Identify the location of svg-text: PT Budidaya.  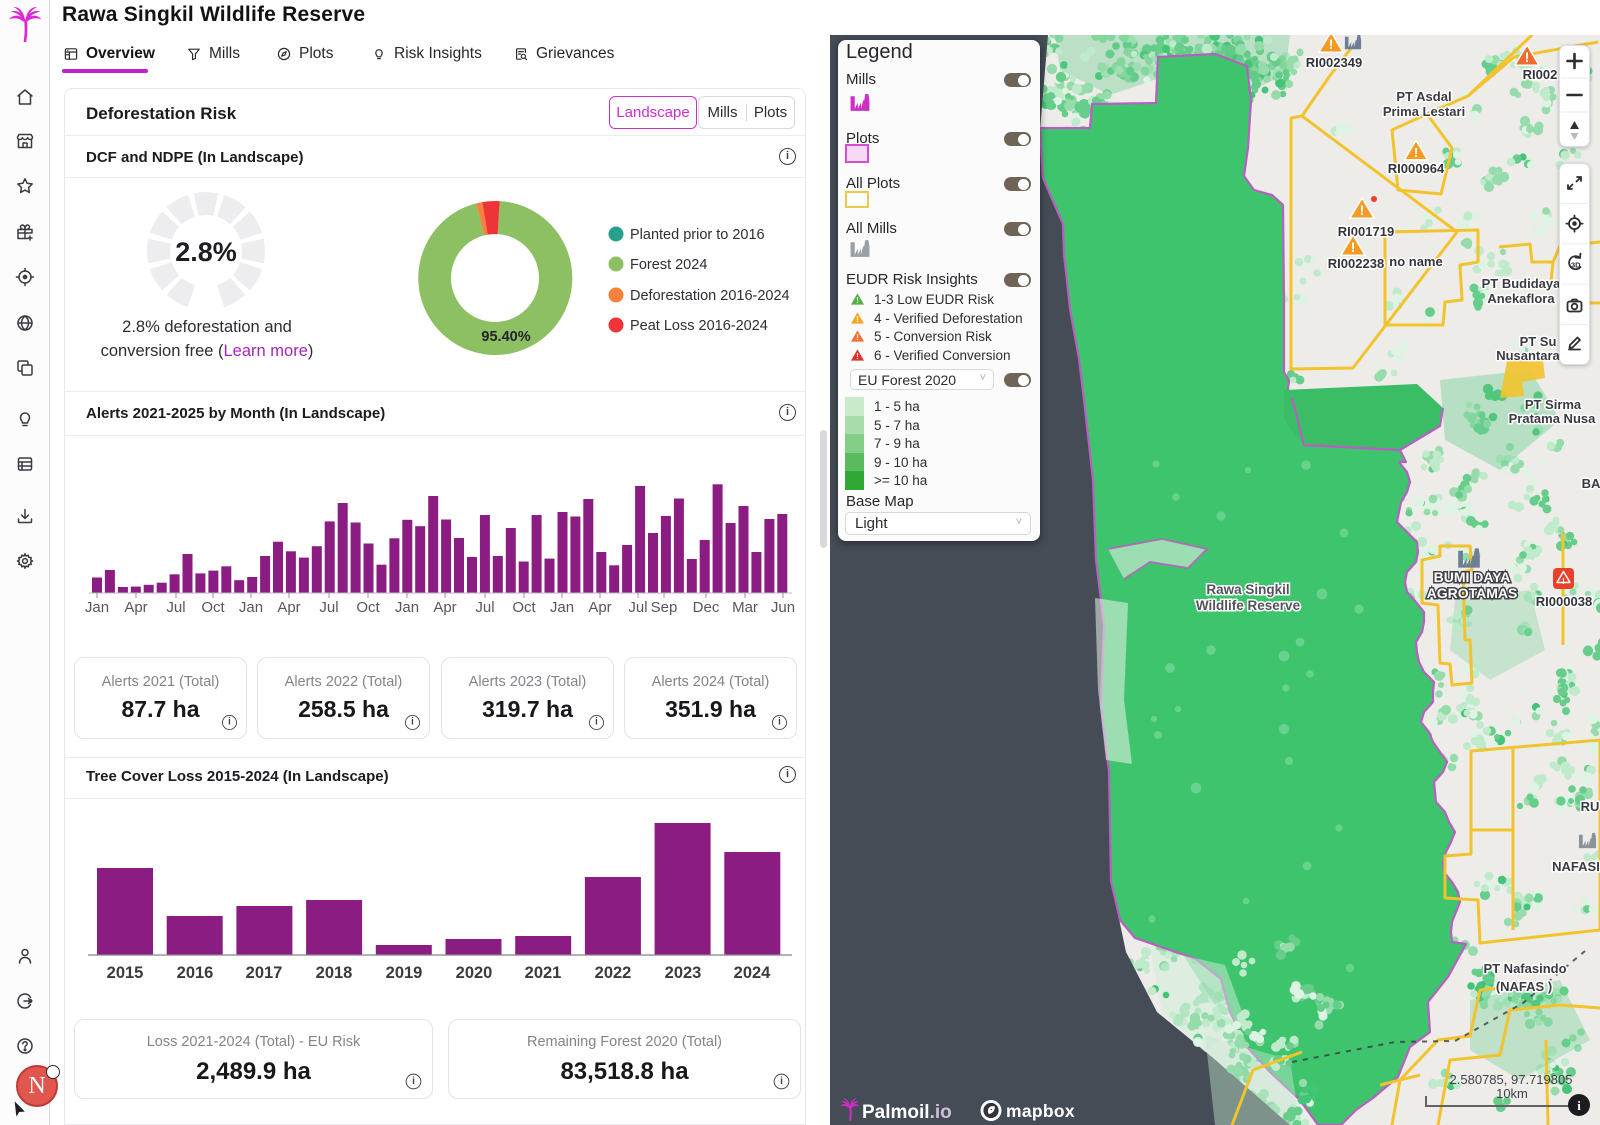
(1522, 283).